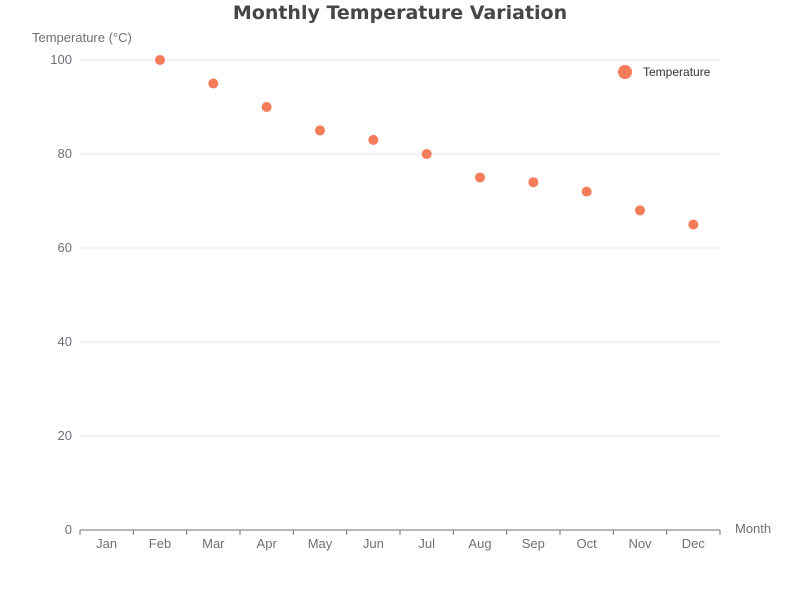 This screenshot has width=800, height=600. Describe the element at coordinates (65, 153) in the screenshot. I see `y-tick-label: 80` at that location.